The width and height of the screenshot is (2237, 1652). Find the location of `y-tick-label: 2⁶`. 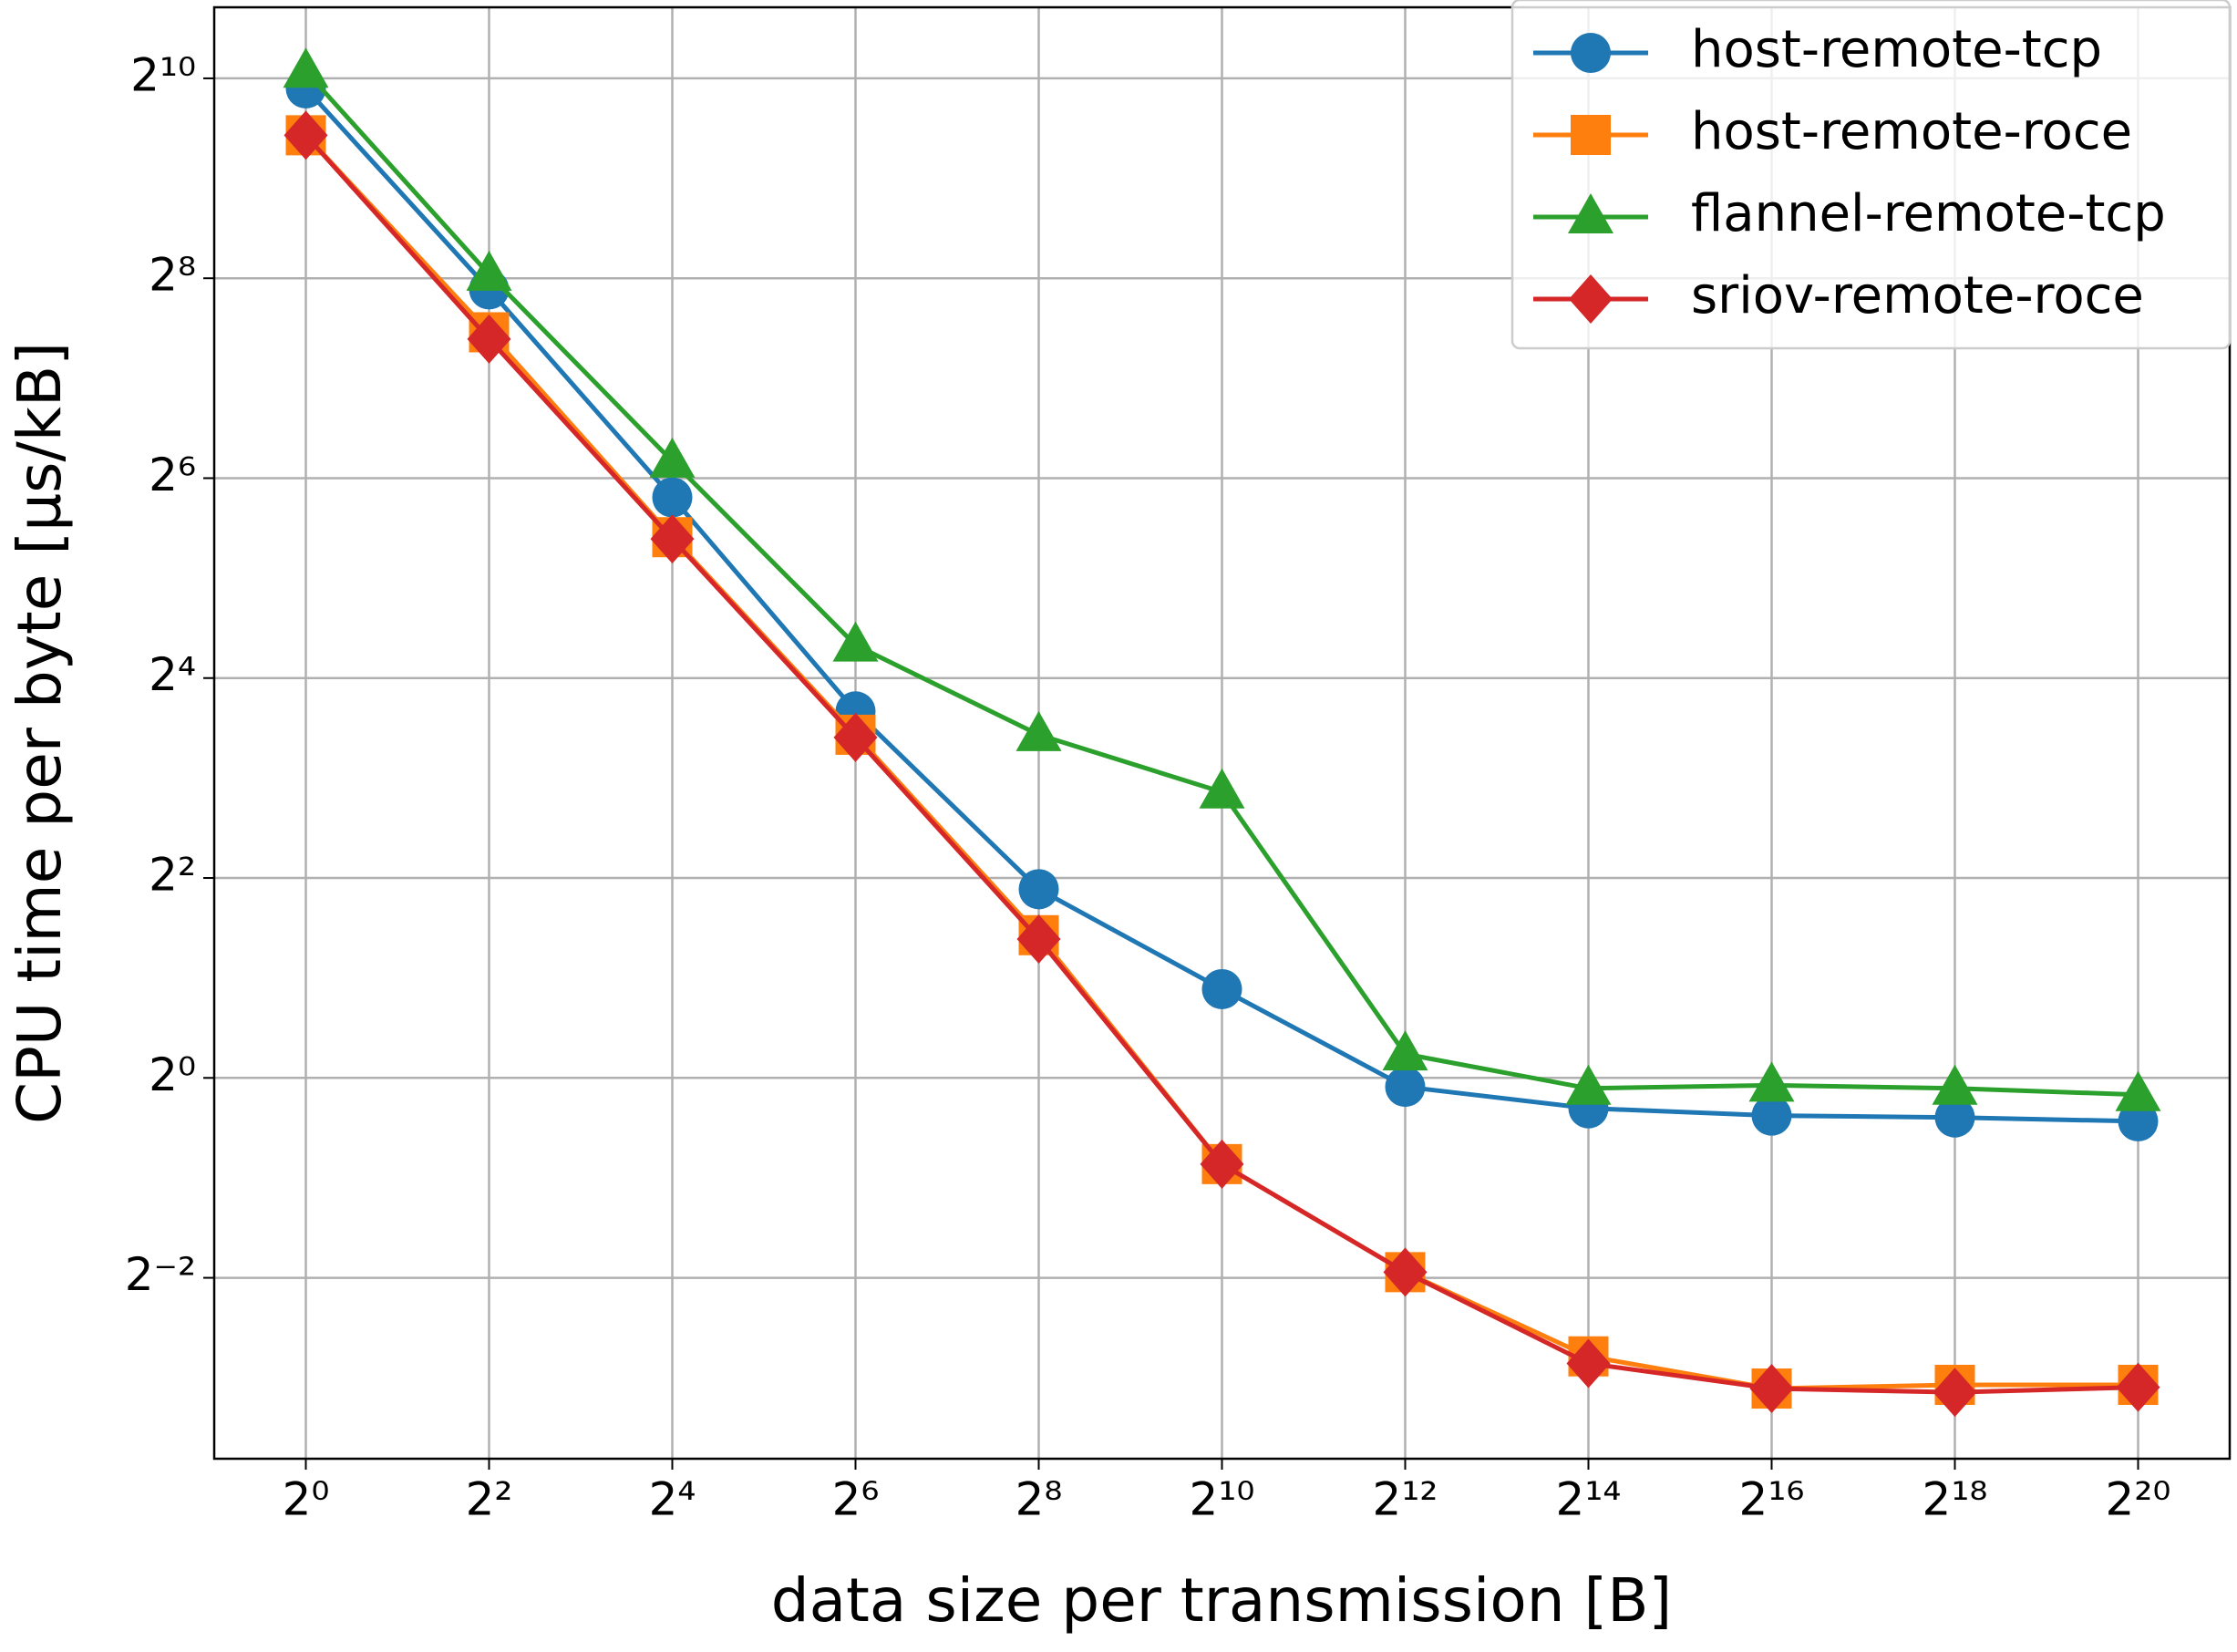

y-tick-label: 2⁶ is located at coordinates (172, 475).